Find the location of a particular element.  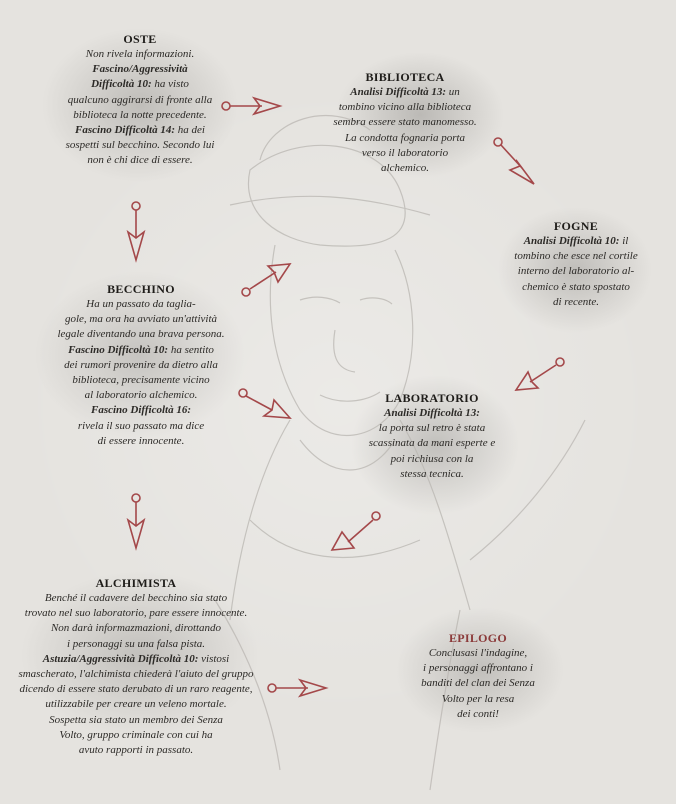

card-title: FOGNE is located at coordinates (576, 226).